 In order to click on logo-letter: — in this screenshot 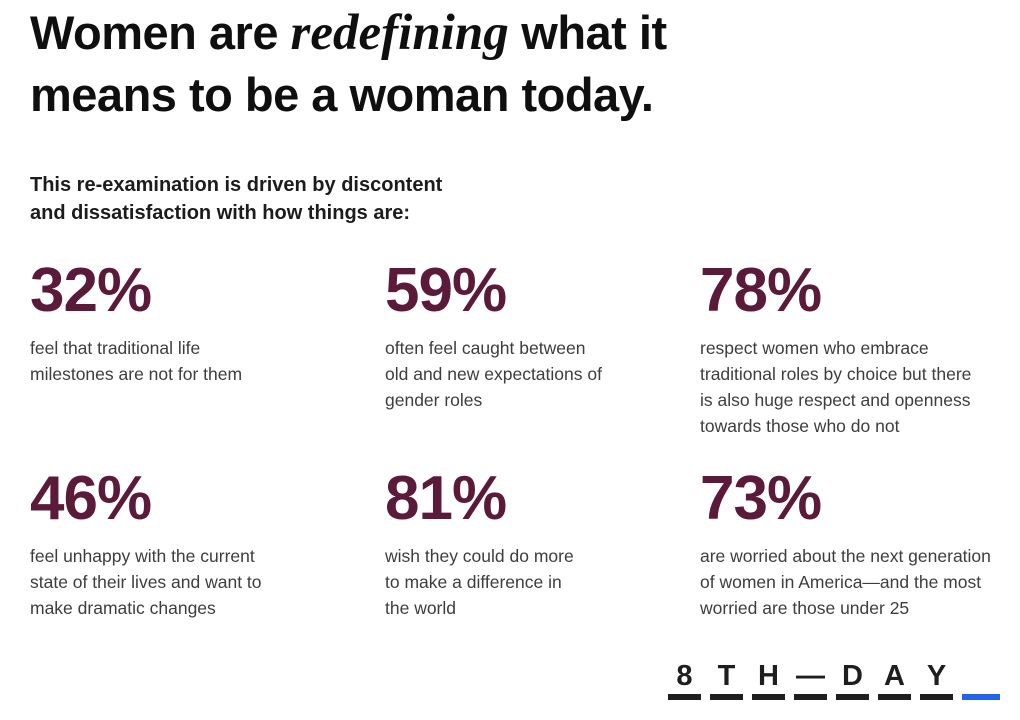, I will do `click(810, 680)`.